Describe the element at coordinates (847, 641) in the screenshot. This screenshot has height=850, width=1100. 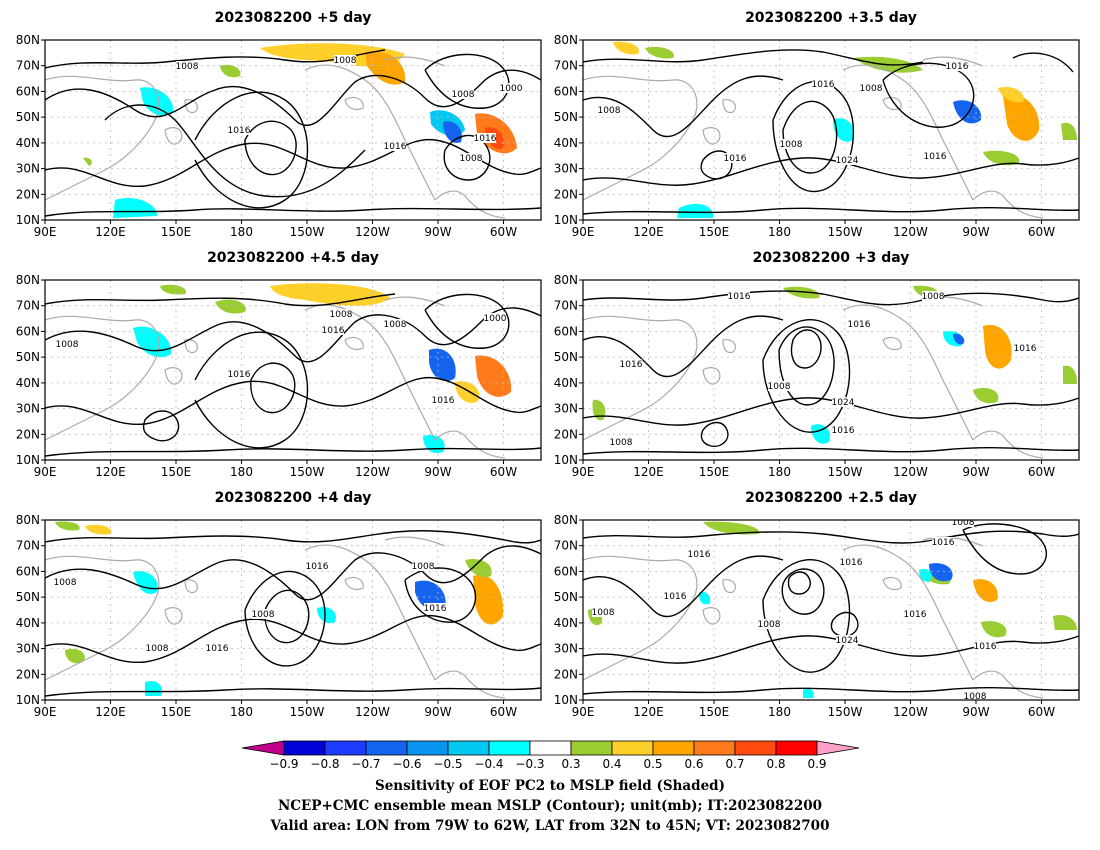
I see `contour-label: 1024` at that location.